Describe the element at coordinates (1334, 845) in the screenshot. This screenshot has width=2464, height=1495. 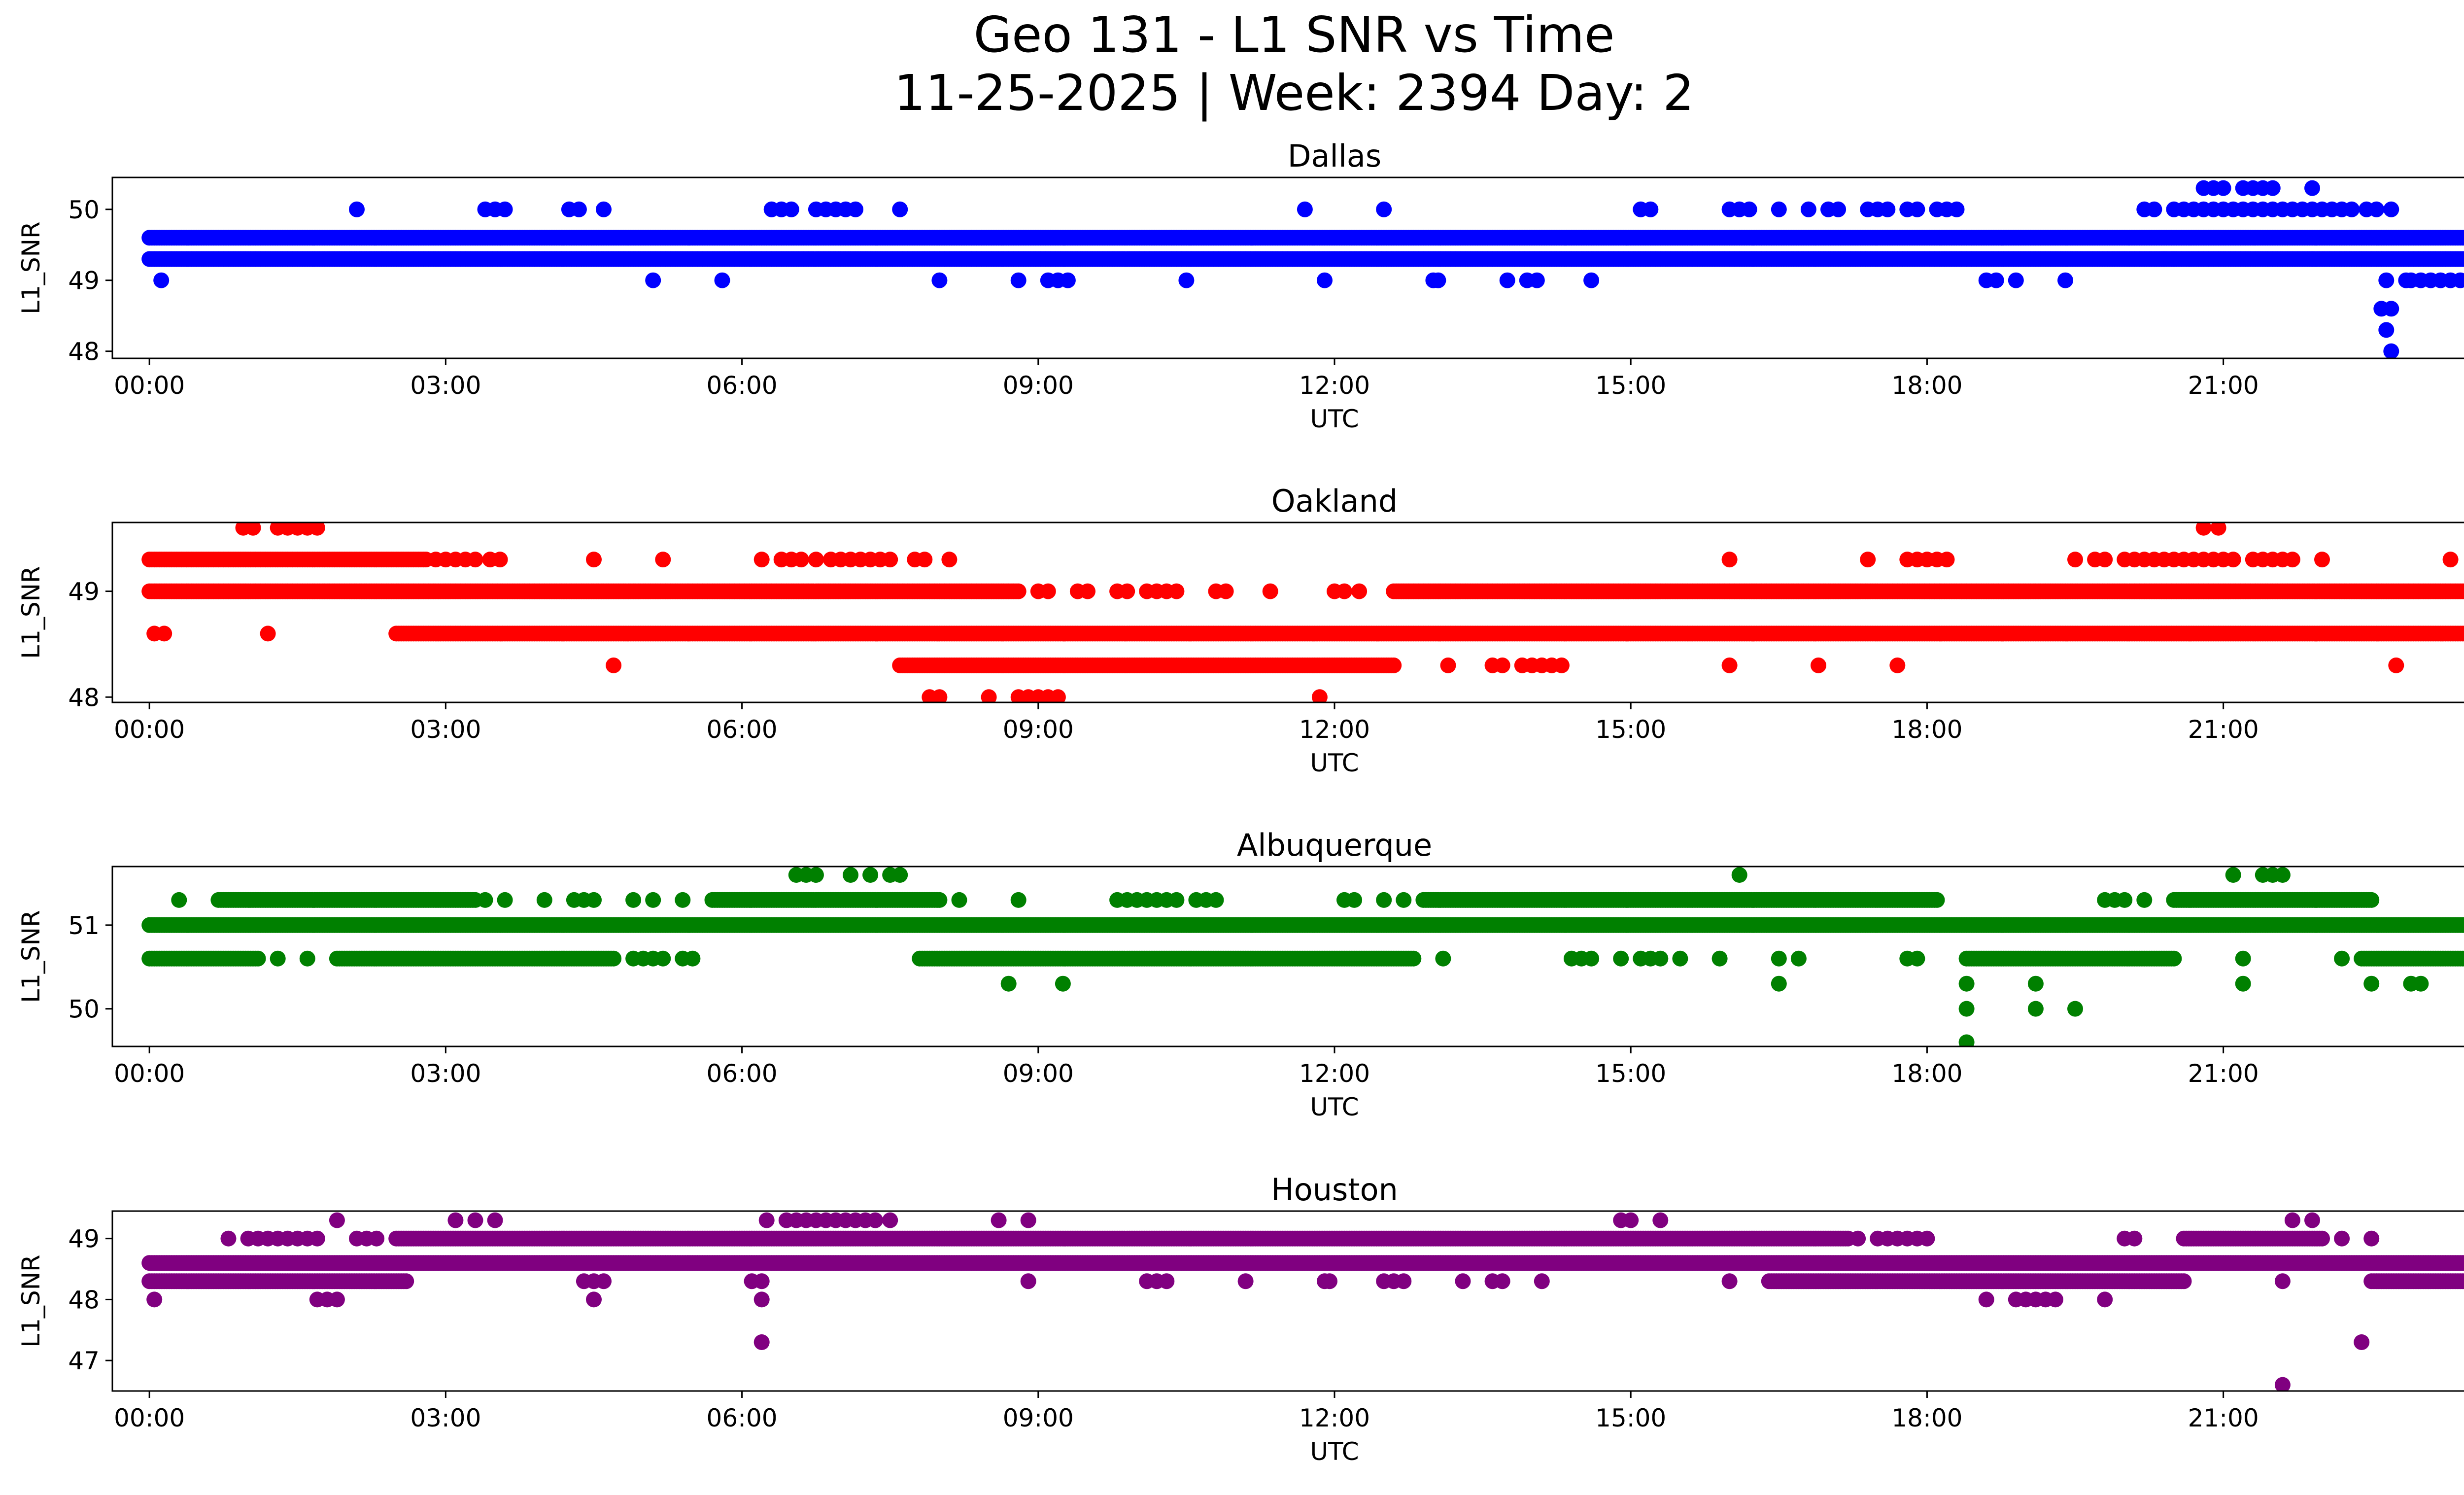
I see `subplot-title: Albuquerque` at that location.